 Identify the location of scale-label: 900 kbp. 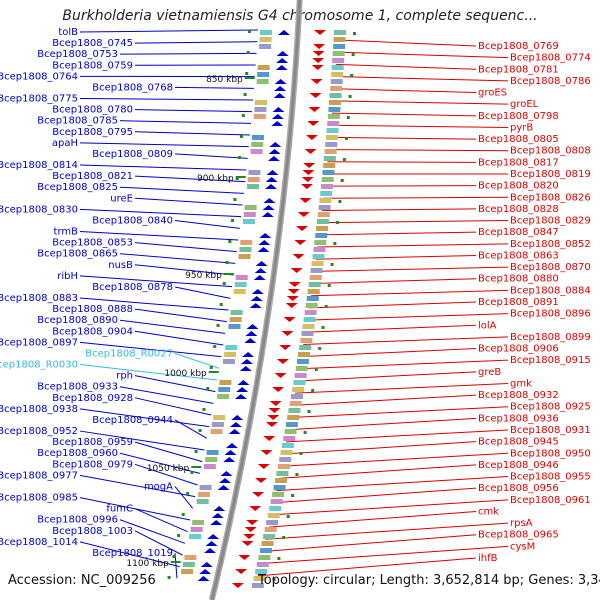
(215, 179).